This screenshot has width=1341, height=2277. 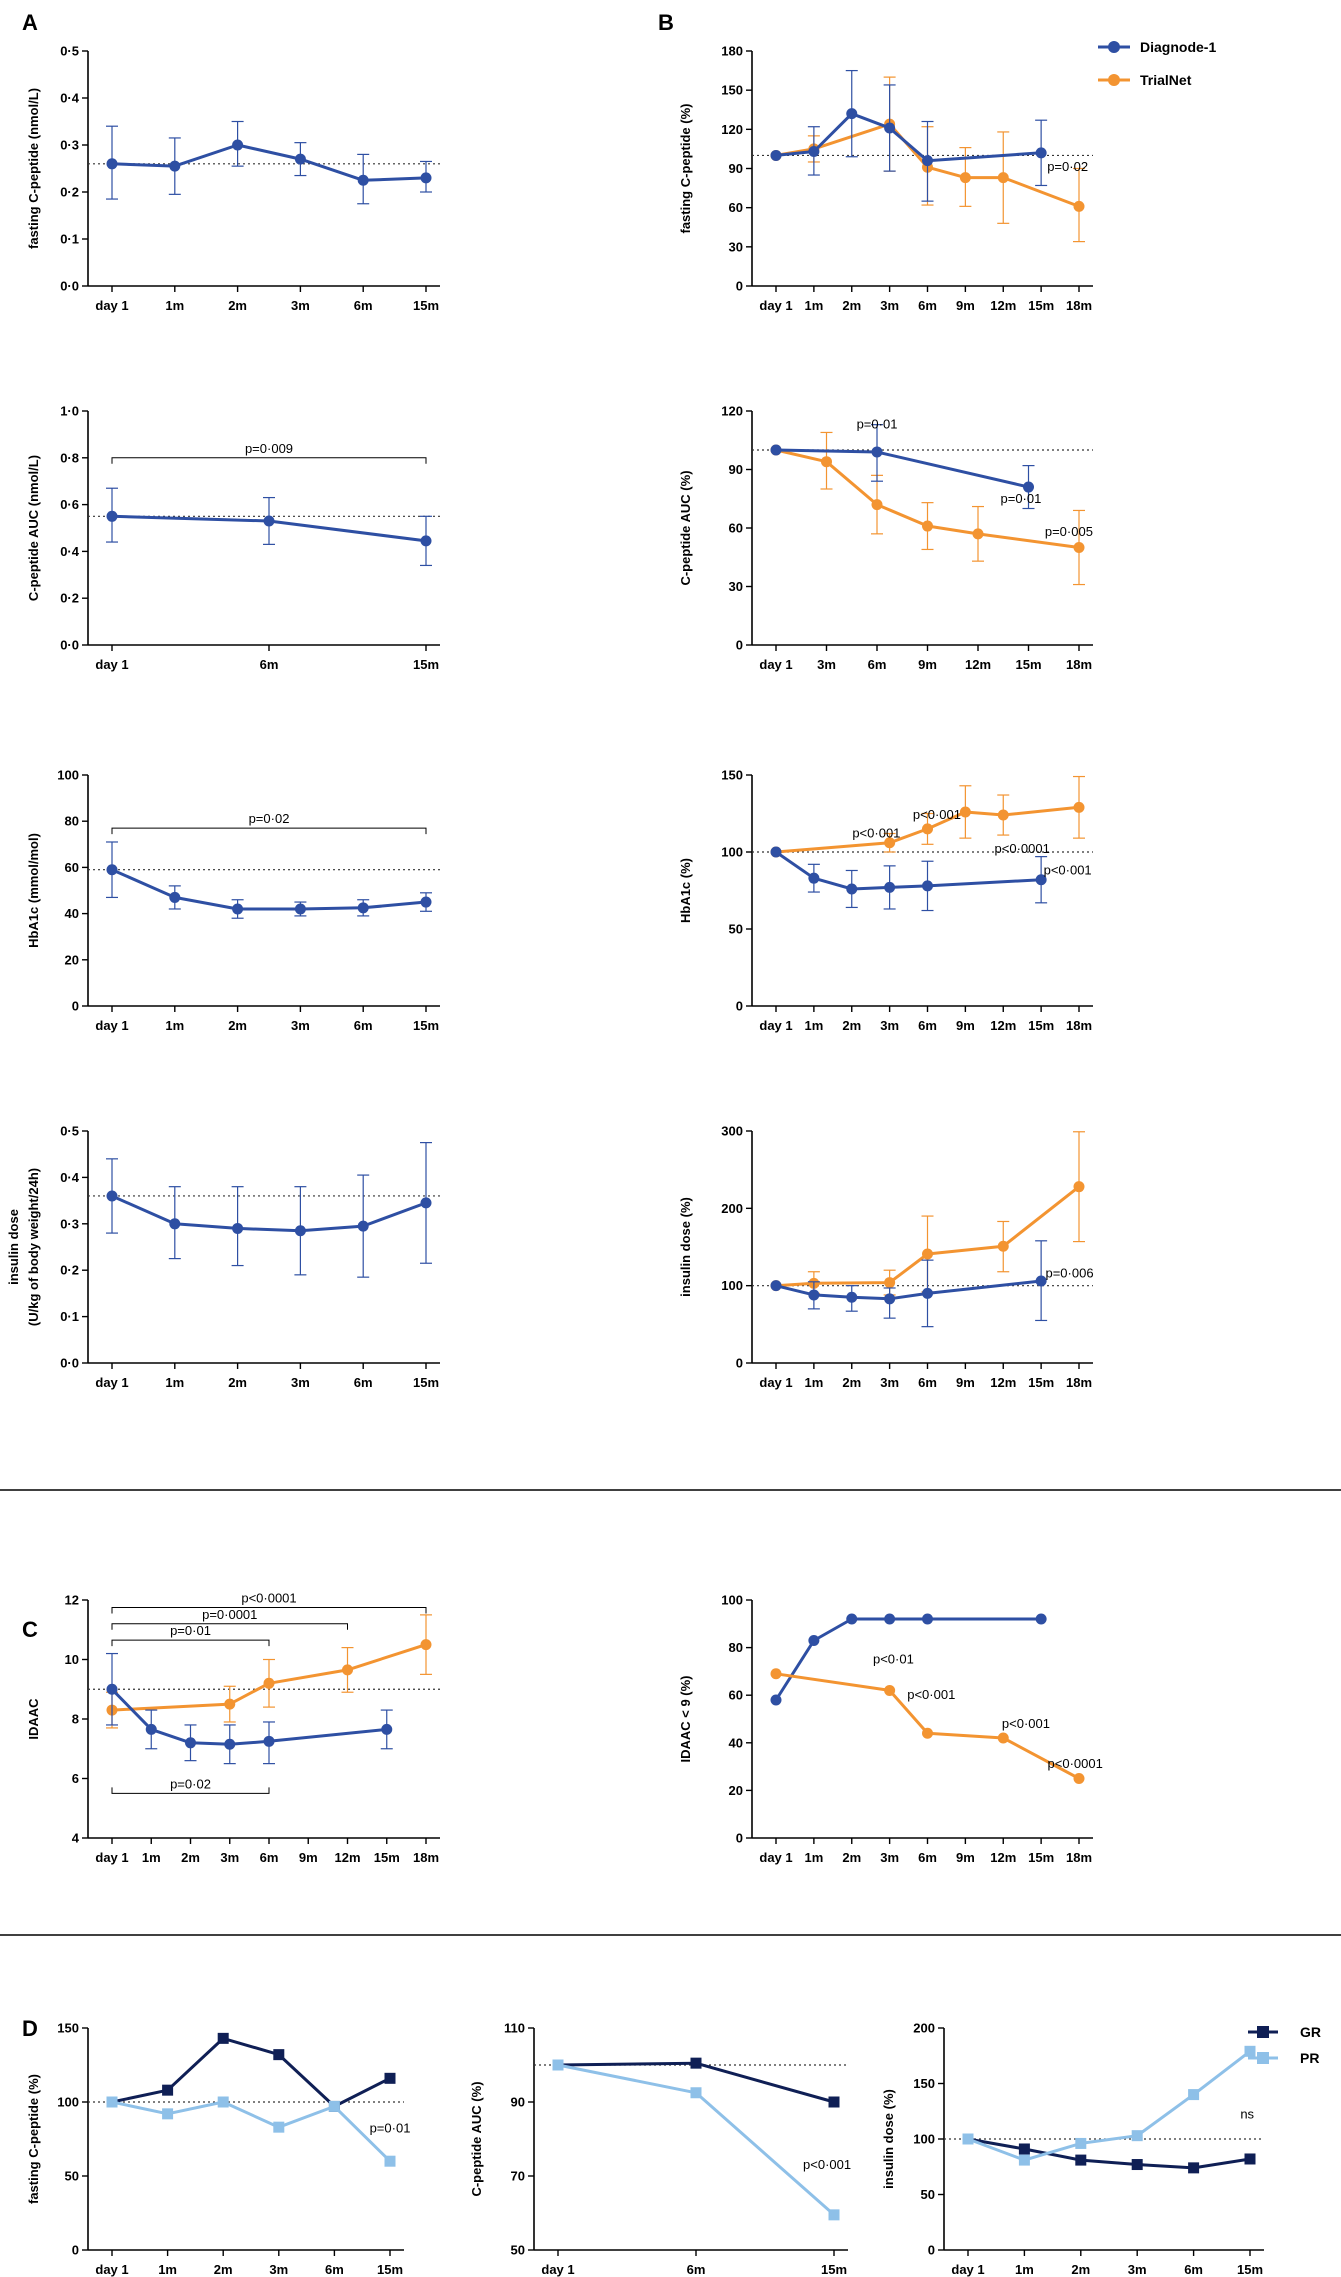 What do you see at coordinates (190, 1783) in the screenshot?
I see `bracket-label: p=0·02` at bounding box center [190, 1783].